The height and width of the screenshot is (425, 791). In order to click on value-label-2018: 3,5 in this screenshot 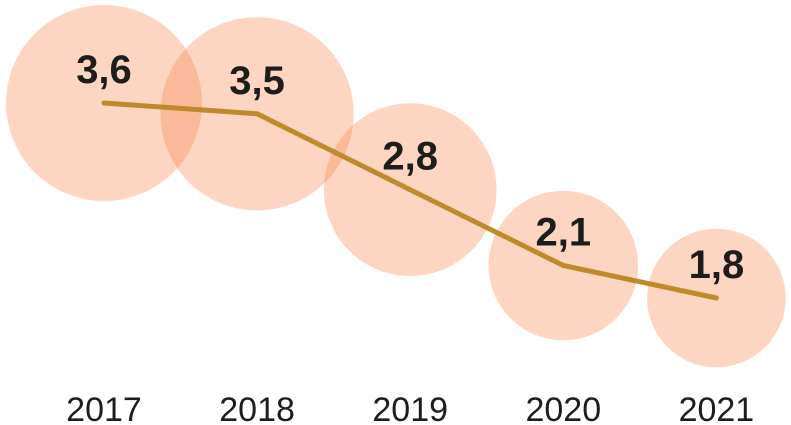, I will do `click(257, 81)`.